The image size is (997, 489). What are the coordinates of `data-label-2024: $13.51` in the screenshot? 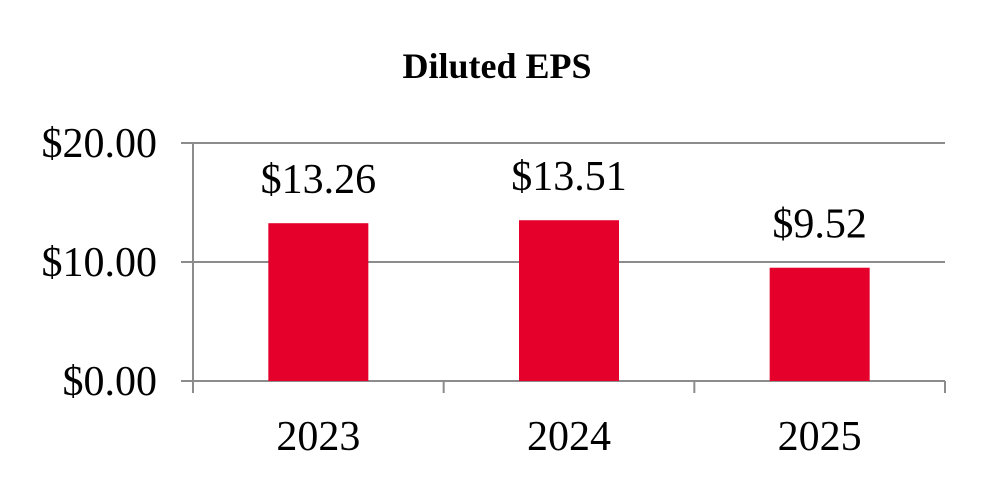 It's located at (569, 177).